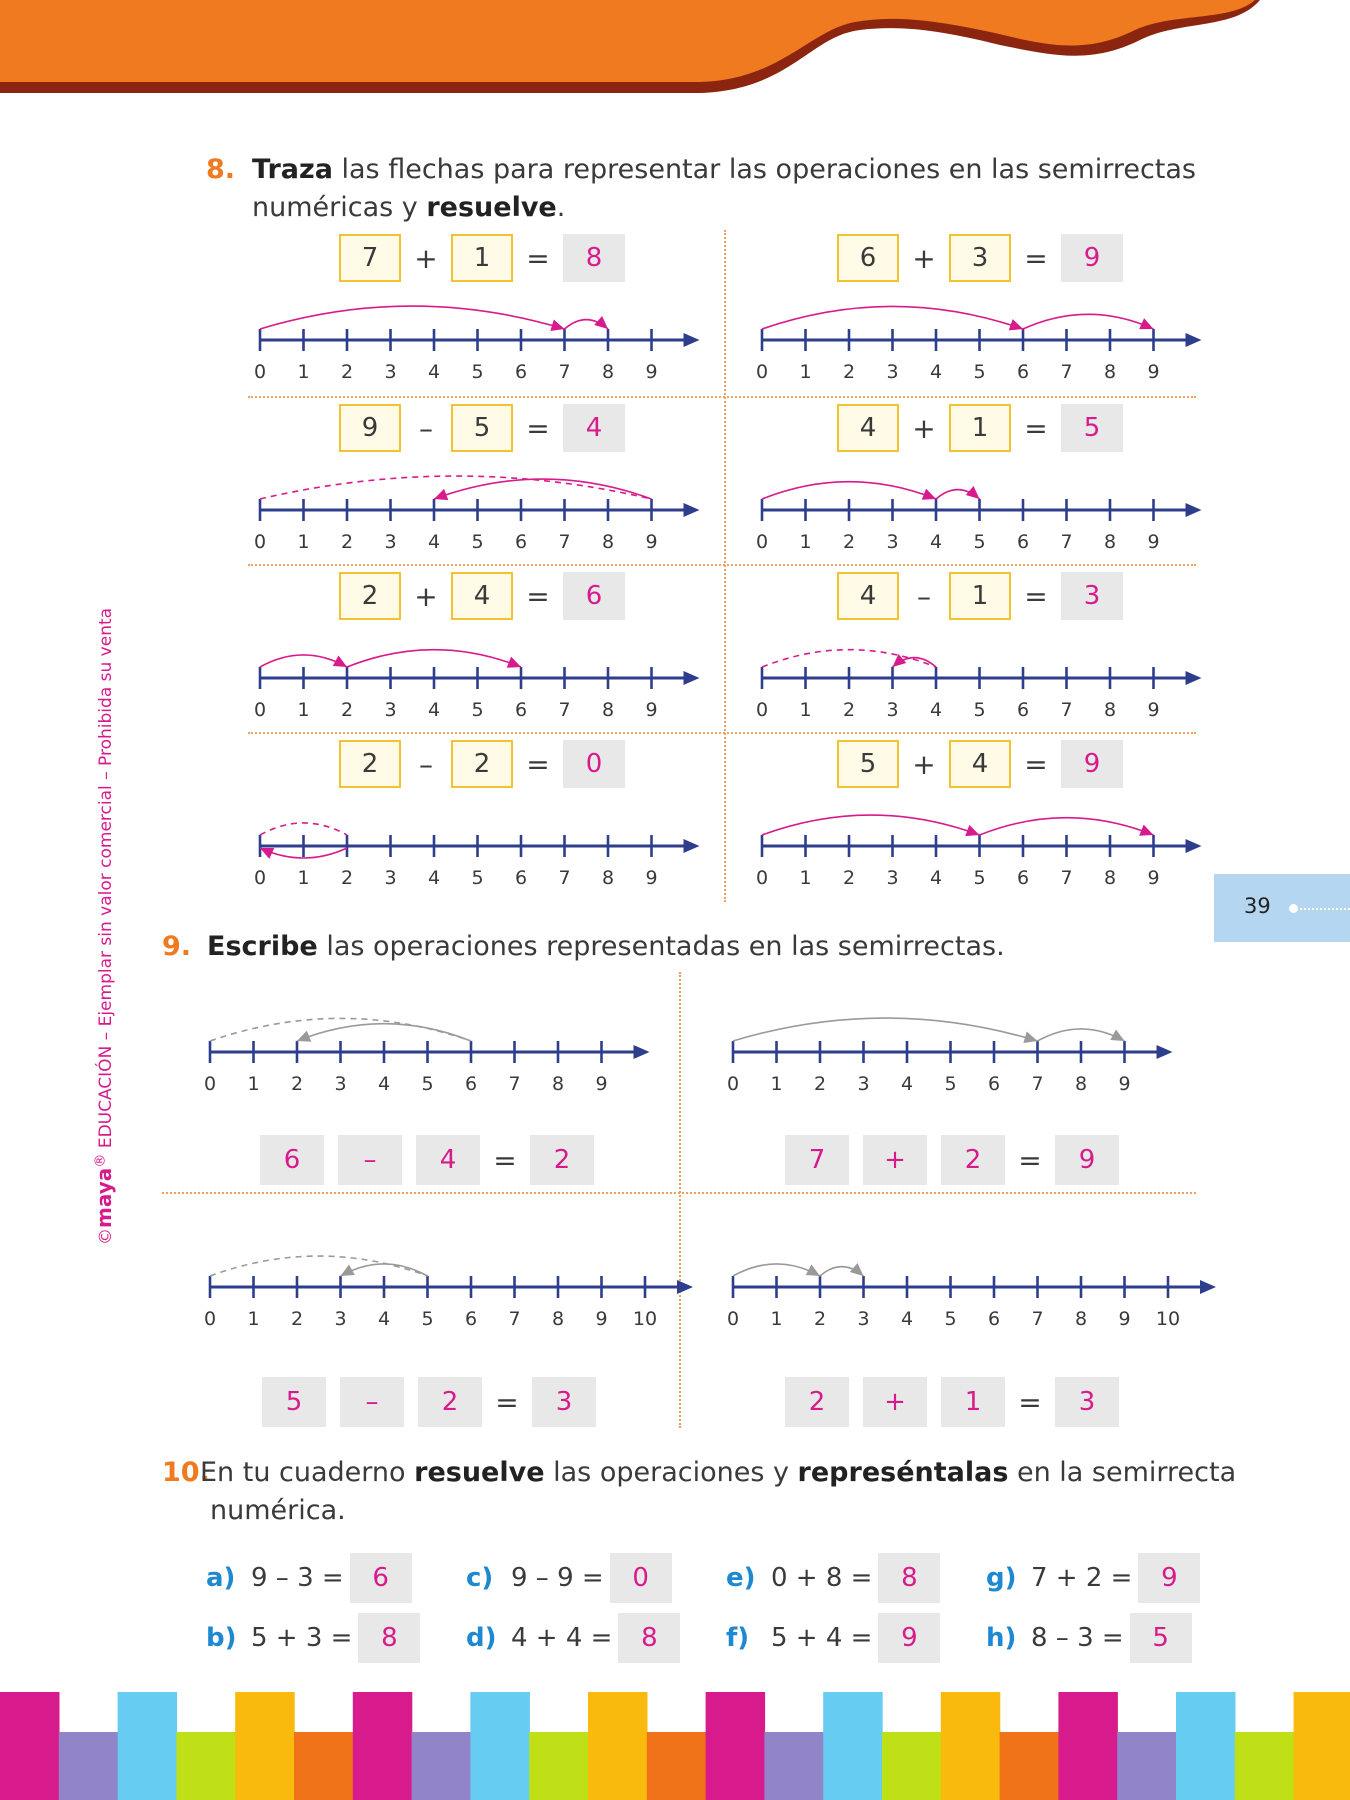 The height and width of the screenshot is (1800, 1350). Describe the element at coordinates (980, 764) in the screenshot. I see `equation: 5 +4 = 9` at that location.